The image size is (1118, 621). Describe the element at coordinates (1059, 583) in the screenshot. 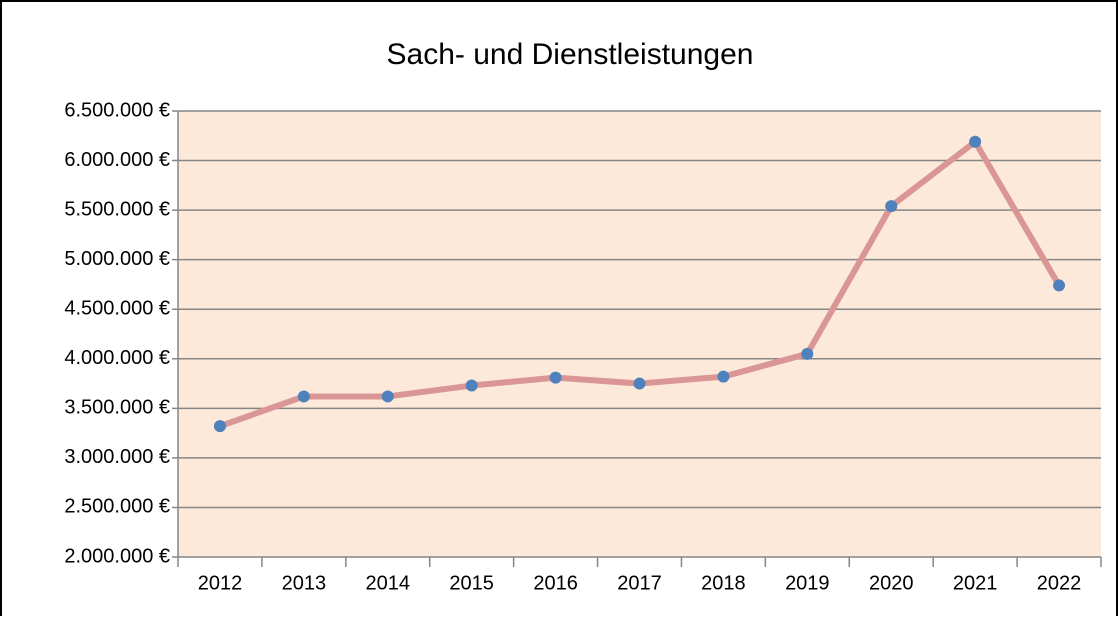

I see `x-tick-label: 2022` at that location.